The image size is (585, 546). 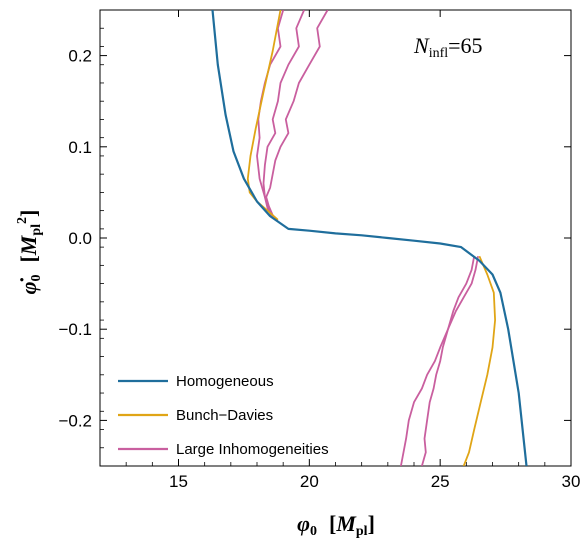 What do you see at coordinates (80, 238) in the screenshot?
I see `y-tick-label: 0.0` at bounding box center [80, 238].